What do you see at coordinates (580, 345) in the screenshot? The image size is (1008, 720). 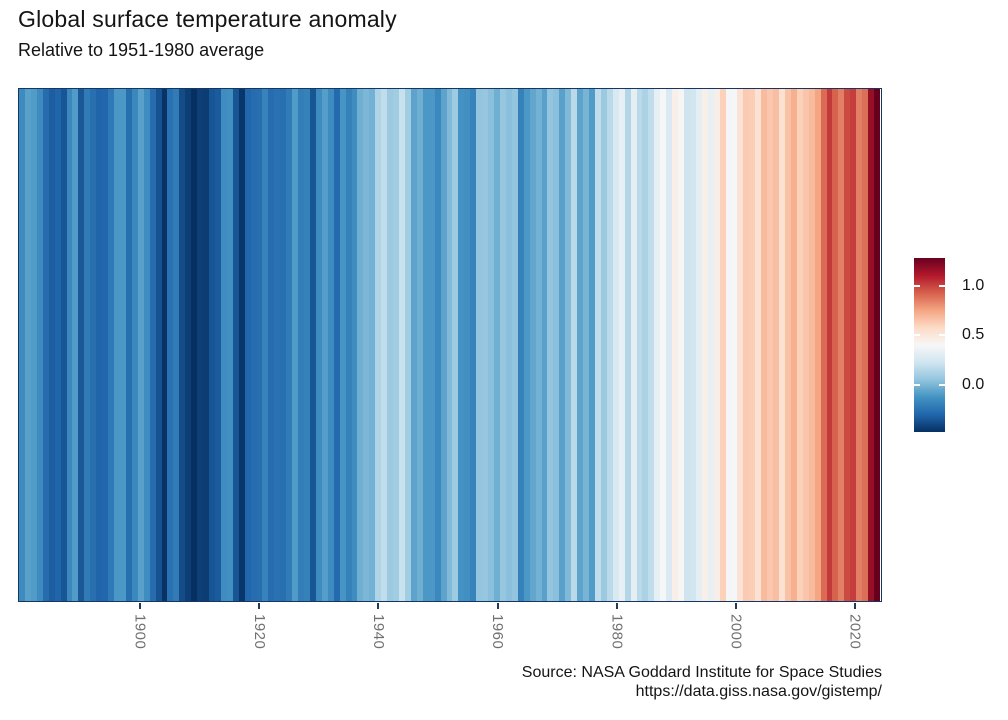 I see `year-stripe-1974` at bounding box center [580, 345].